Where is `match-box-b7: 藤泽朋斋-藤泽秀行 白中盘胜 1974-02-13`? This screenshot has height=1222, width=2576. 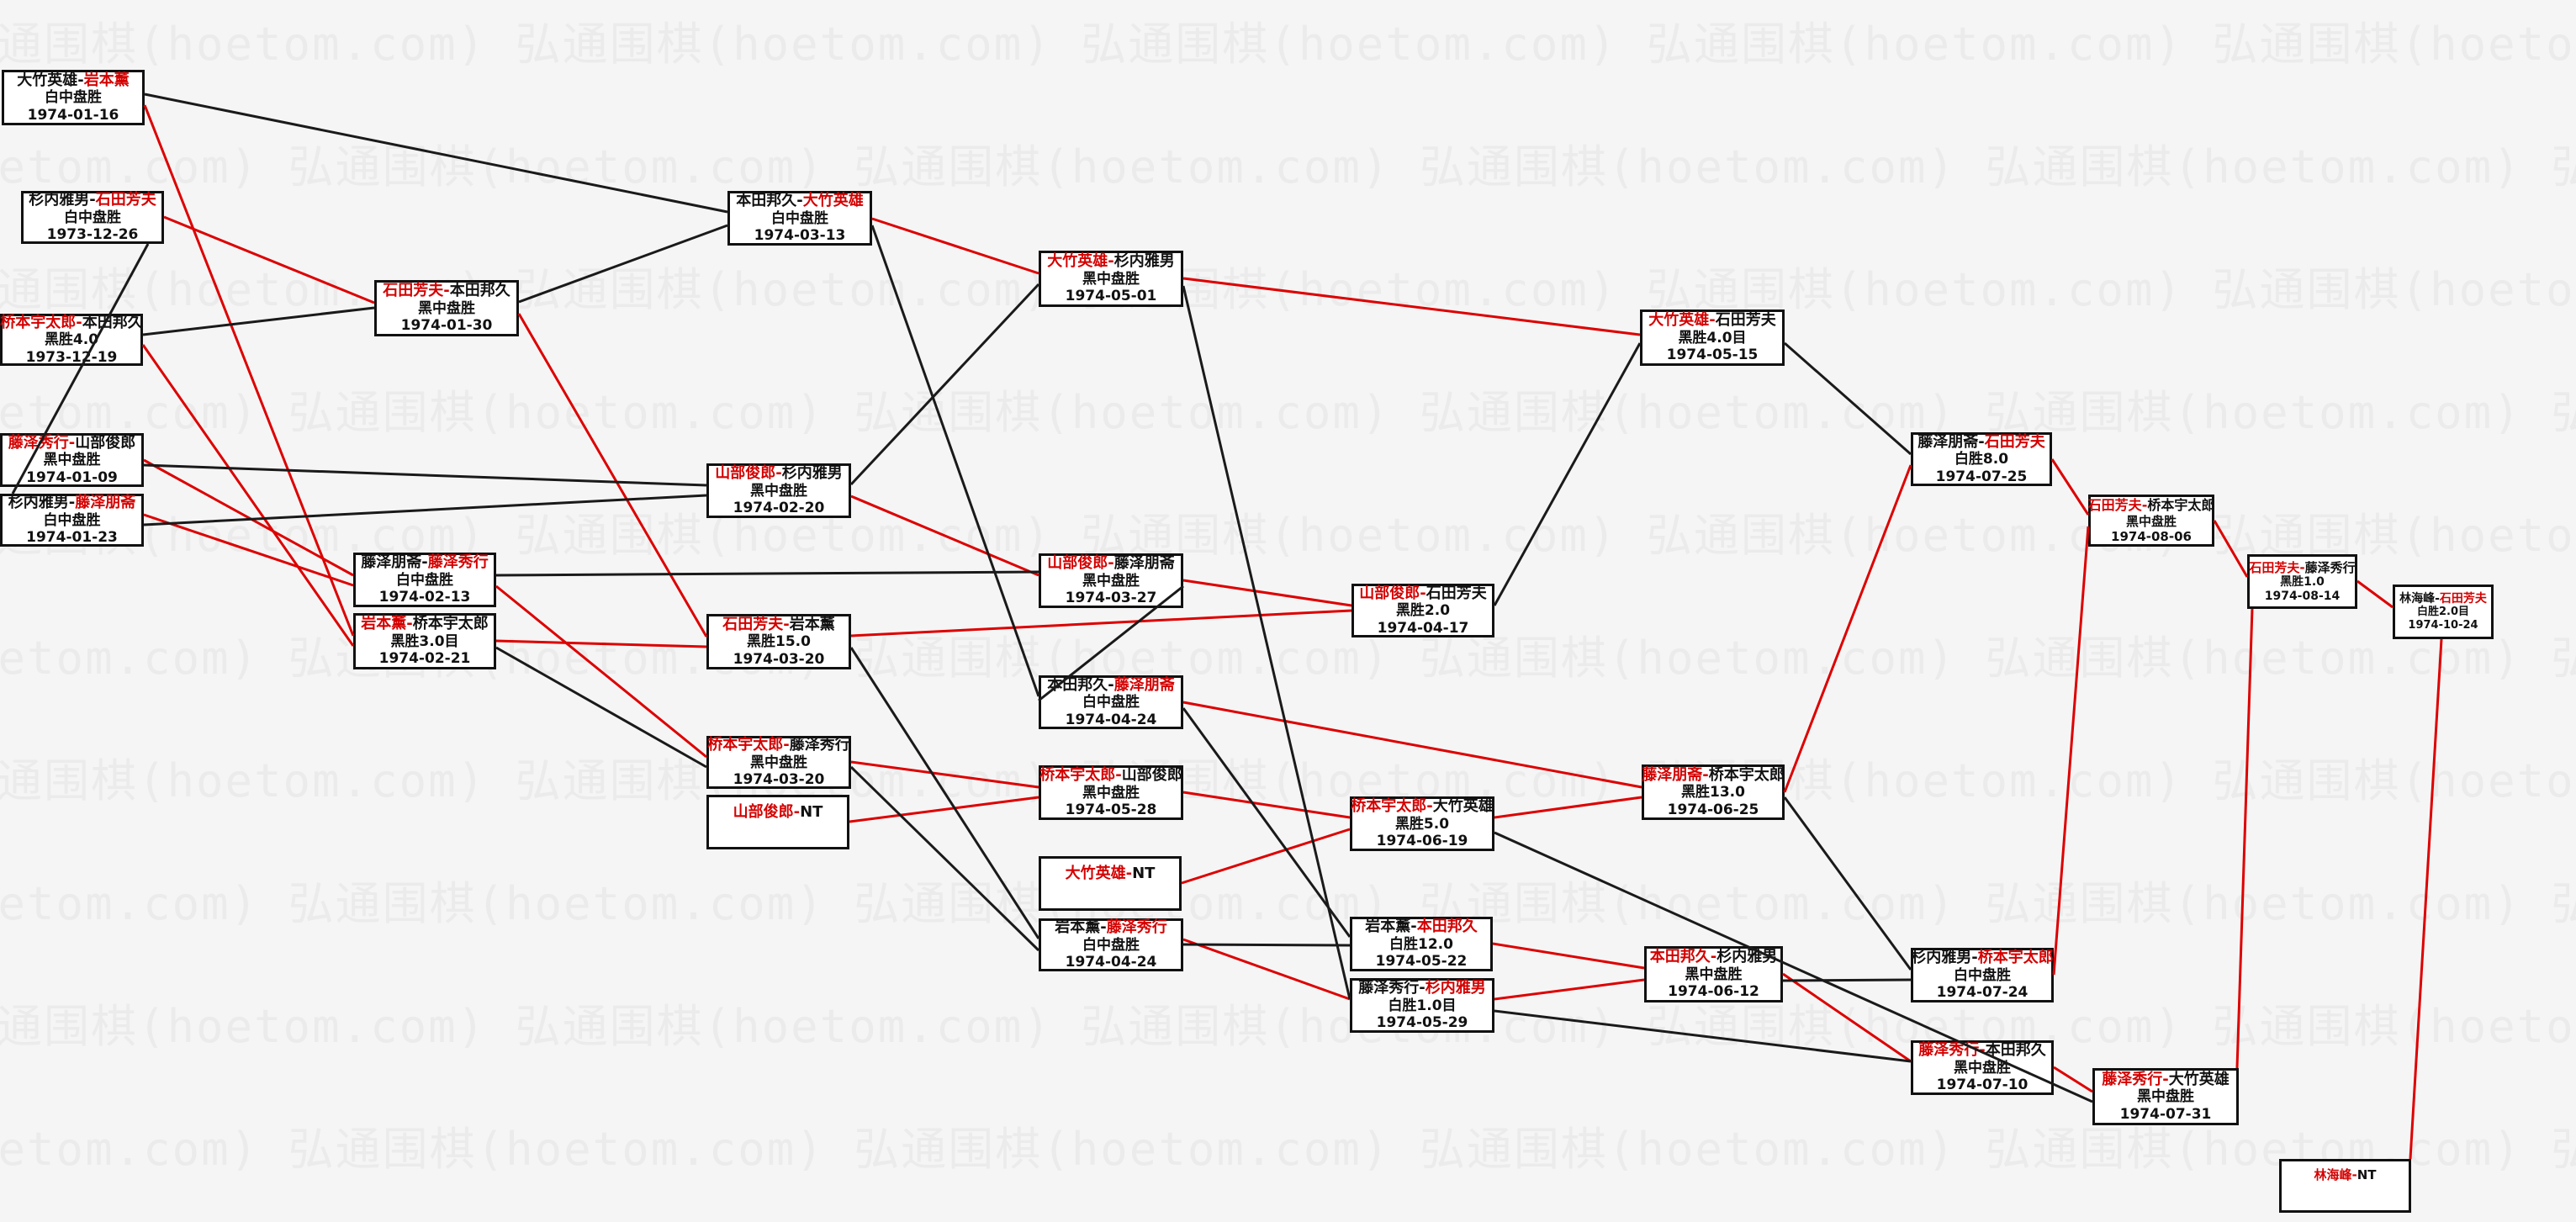
match-box-b7: 藤泽朋斋-藤泽秀行 白中盘胜 1974-02-13 is located at coordinates (424, 580).